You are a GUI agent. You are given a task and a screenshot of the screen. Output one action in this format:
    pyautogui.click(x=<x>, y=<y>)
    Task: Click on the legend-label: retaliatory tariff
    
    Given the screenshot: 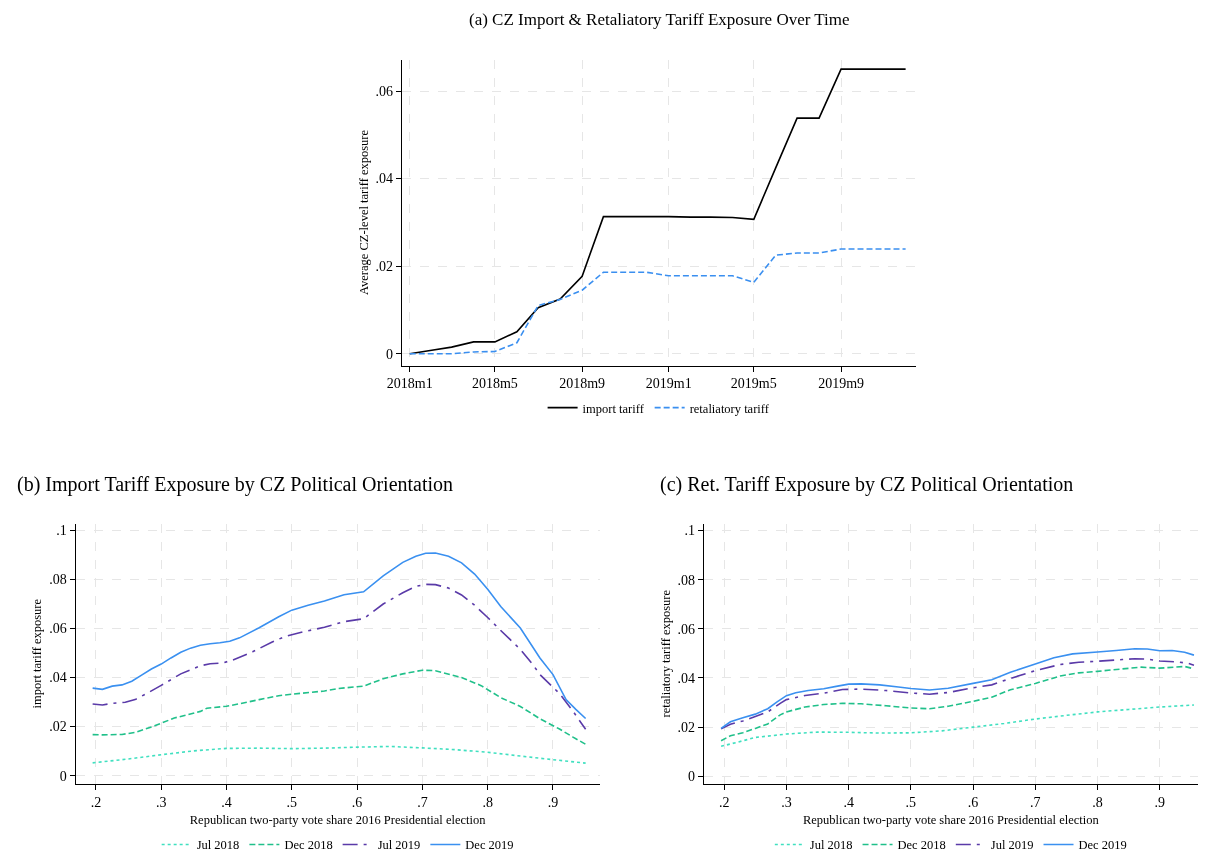 What is the action you would take?
    pyautogui.click(x=729, y=408)
    